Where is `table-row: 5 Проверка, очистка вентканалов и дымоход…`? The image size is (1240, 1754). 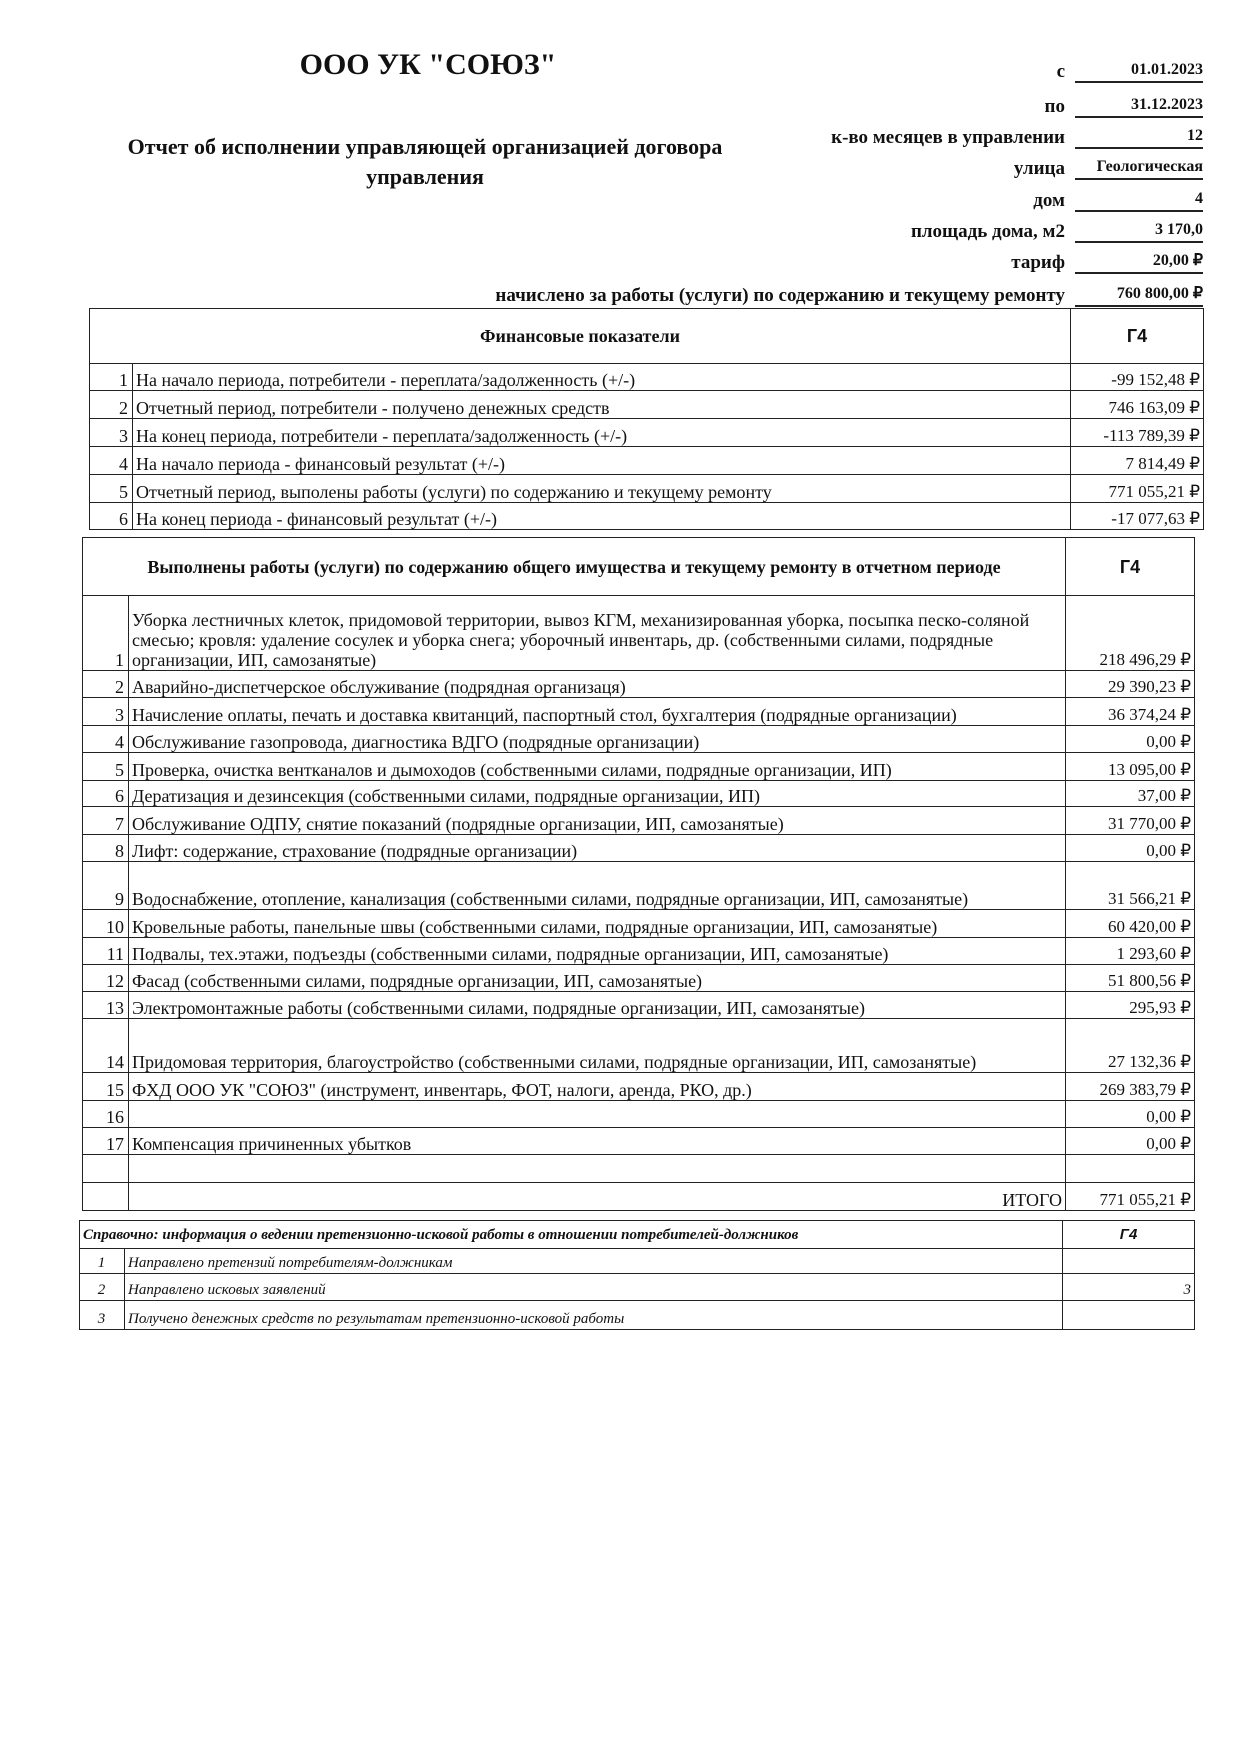
table-row: 5 Проверка, очистка вентканалов и дымоход… is located at coordinates (639, 766).